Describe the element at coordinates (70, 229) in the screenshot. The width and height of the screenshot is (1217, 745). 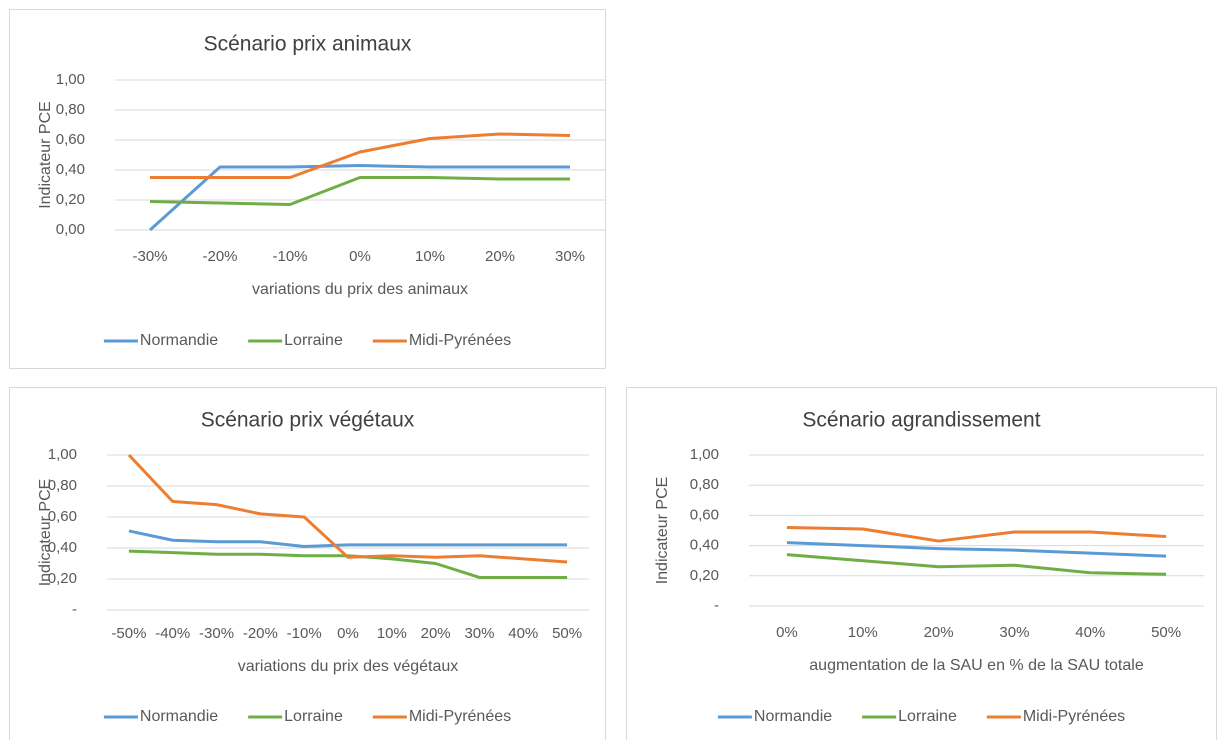
I see `y-tick-label: 0,00` at that location.